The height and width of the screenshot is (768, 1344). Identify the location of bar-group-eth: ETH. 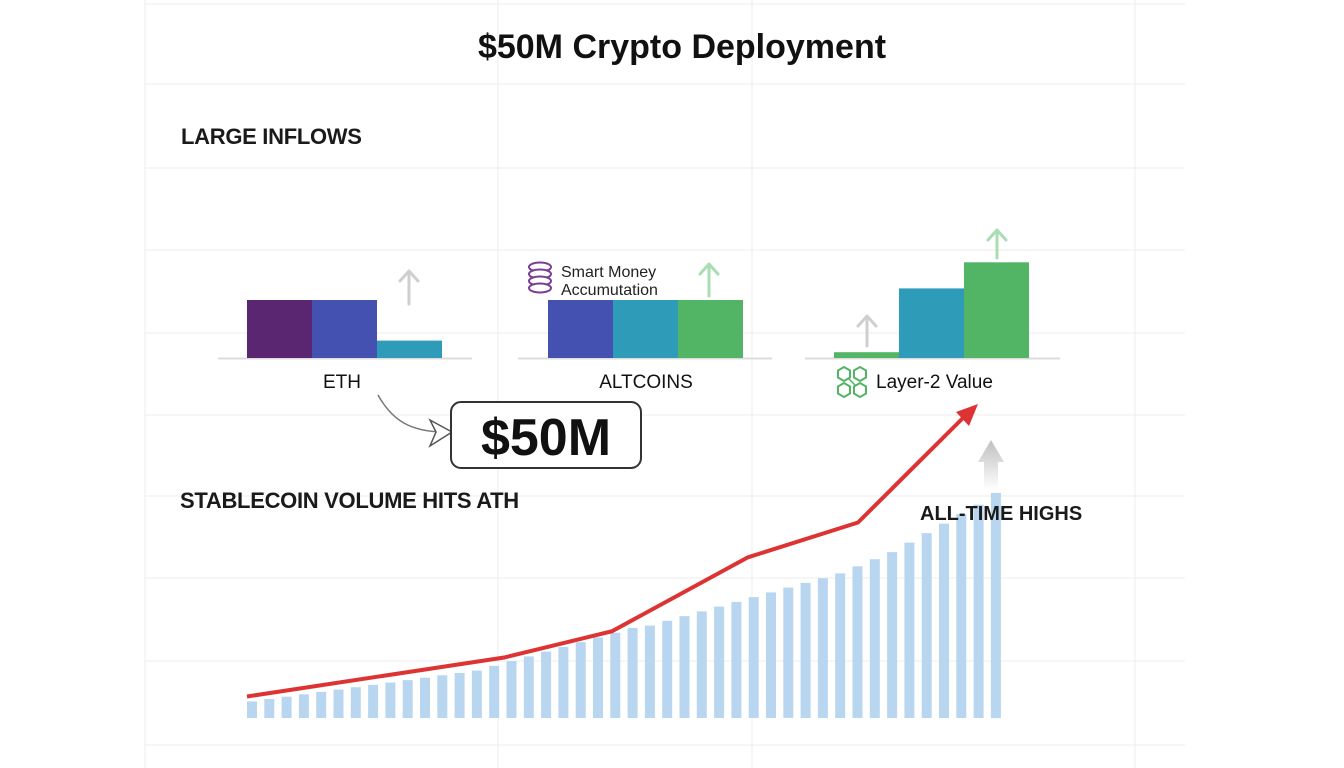
(345, 346).